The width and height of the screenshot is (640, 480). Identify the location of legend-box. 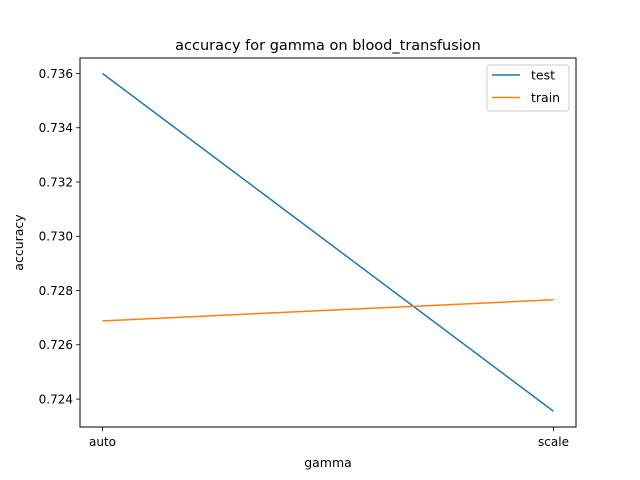
(528, 88).